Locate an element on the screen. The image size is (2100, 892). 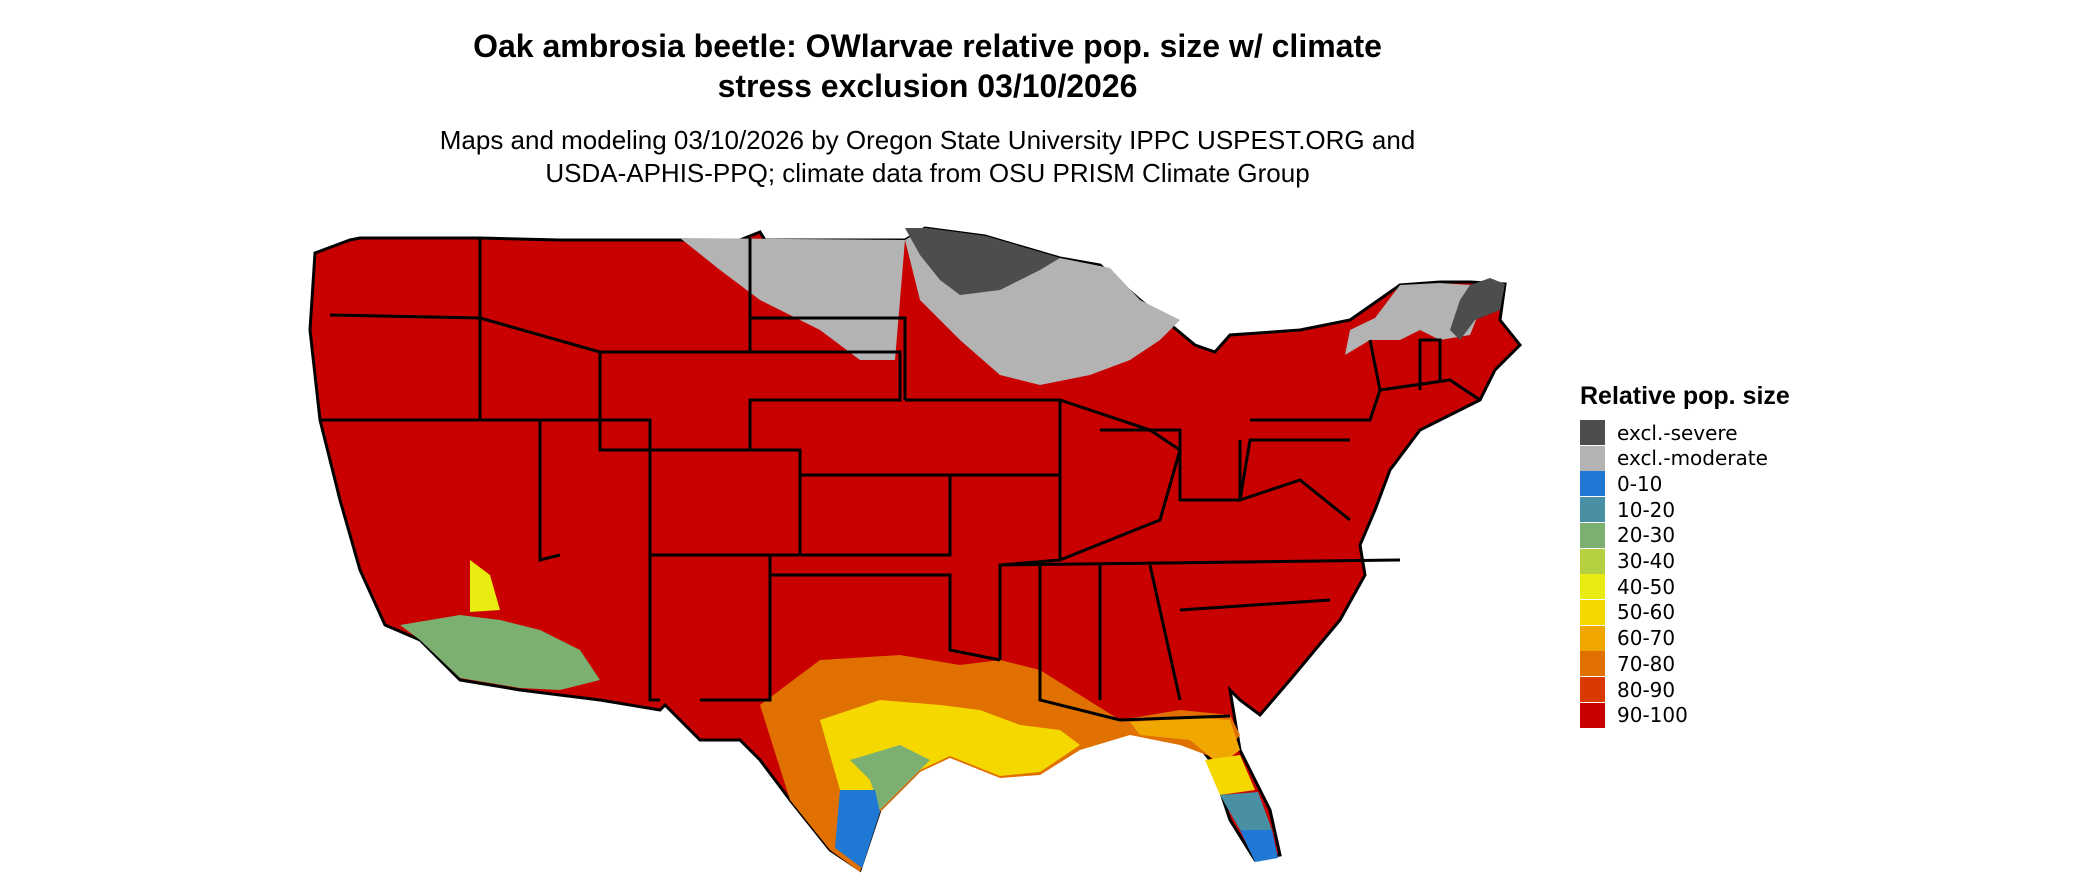
southwest-band-mixed is located at coordinates (500, 652).